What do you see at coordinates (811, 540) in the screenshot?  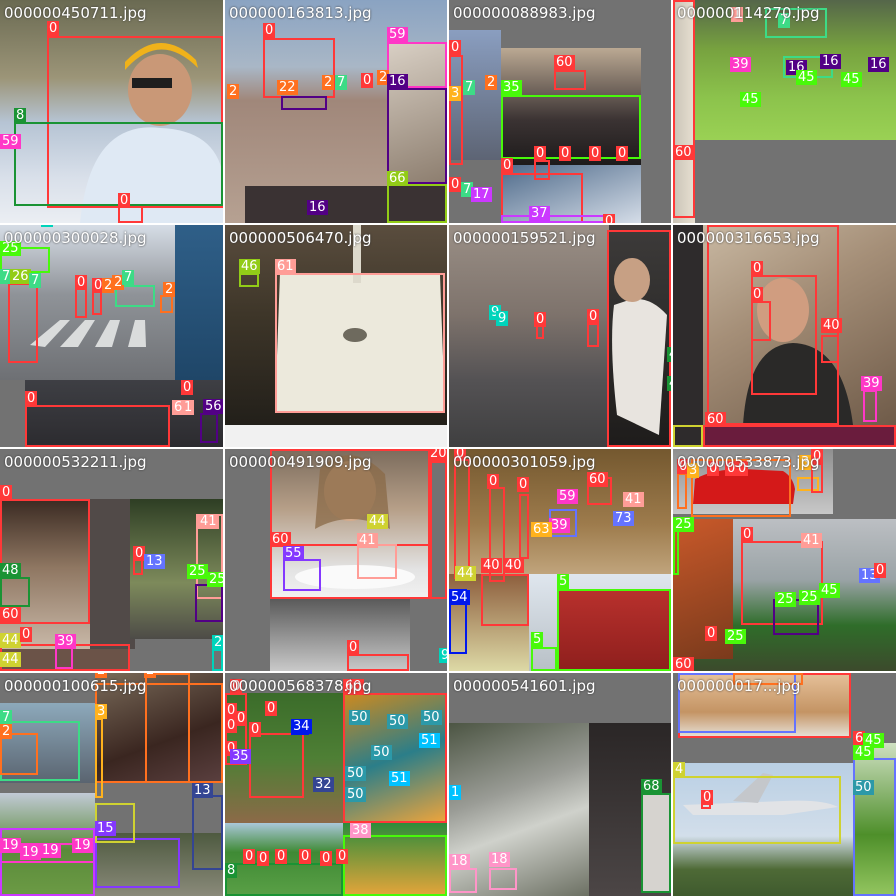 I see `bbox-class-label: 41` at bounding box center [811, 540].